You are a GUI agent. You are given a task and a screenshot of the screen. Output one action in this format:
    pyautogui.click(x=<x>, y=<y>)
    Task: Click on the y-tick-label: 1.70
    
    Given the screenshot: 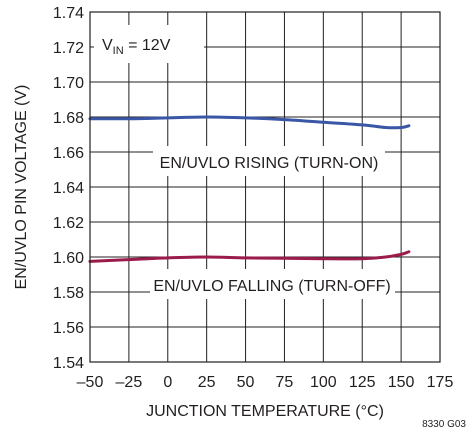 What is the action you would take?
    pyautogui.click(x=68, y=83)
    